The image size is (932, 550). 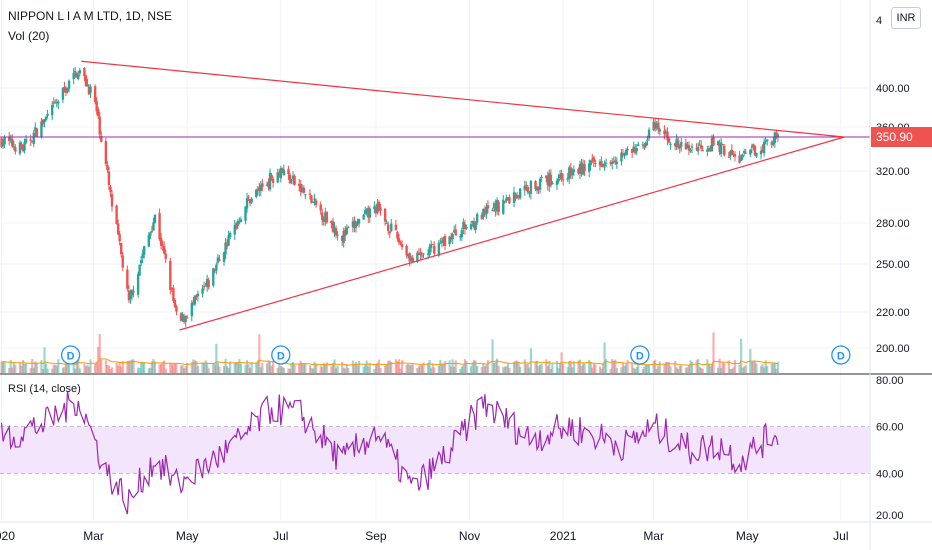 What do you see at coordinates (893, 224) in the screenshot?
I see `price-tick-label: 280.00` at bounding box center [893, 224].